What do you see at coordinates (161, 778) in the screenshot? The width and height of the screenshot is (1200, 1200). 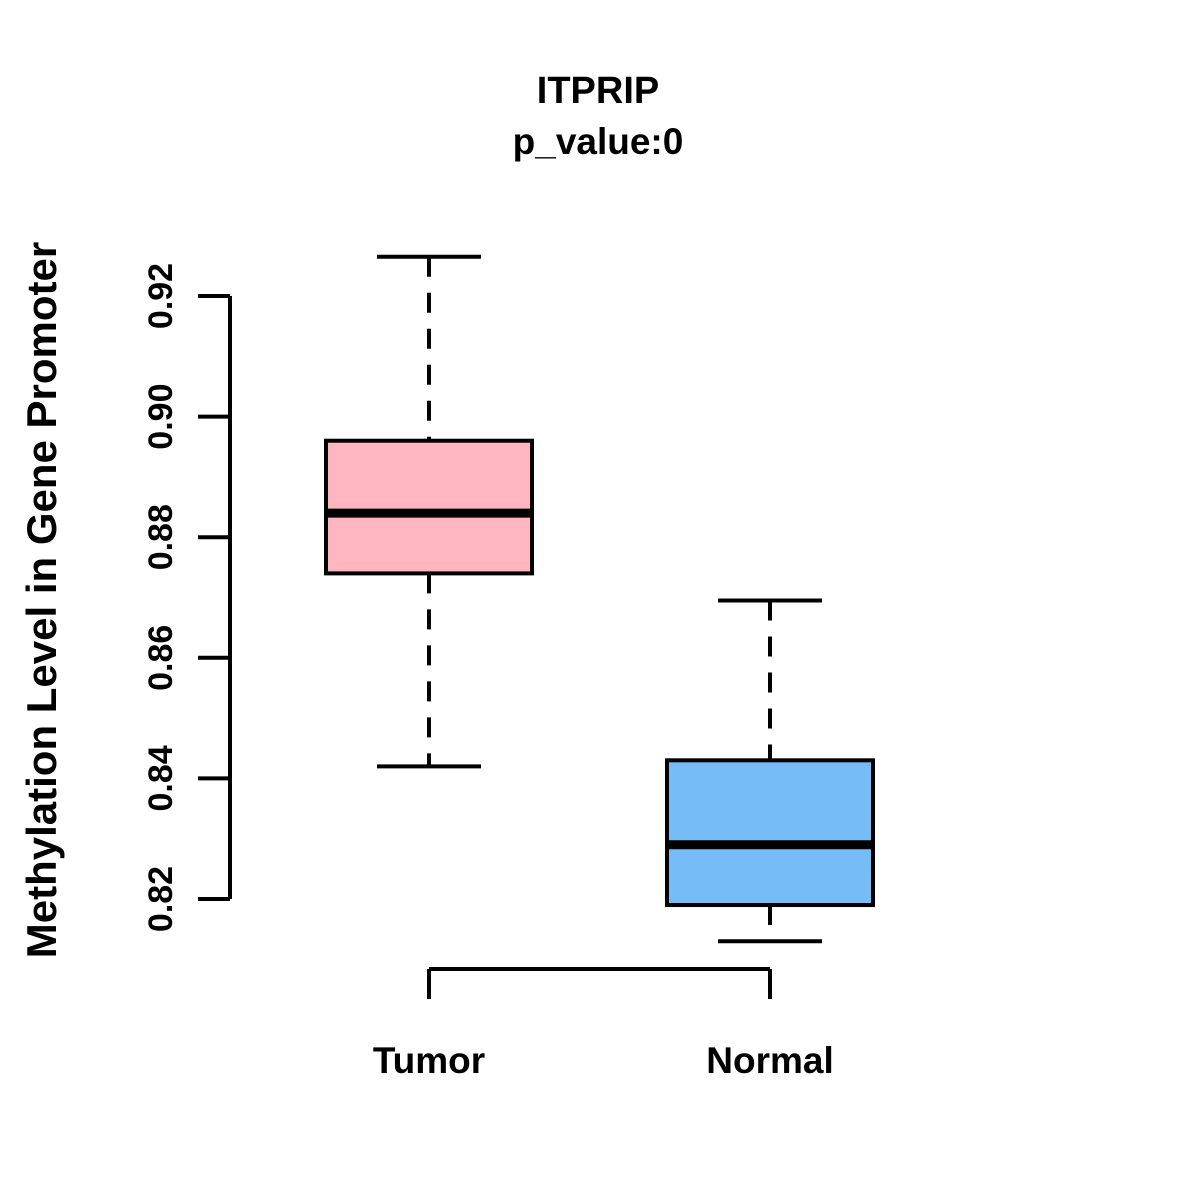 I see `y-axis-tick-label: 0.84` at bounding box center [161, 778].